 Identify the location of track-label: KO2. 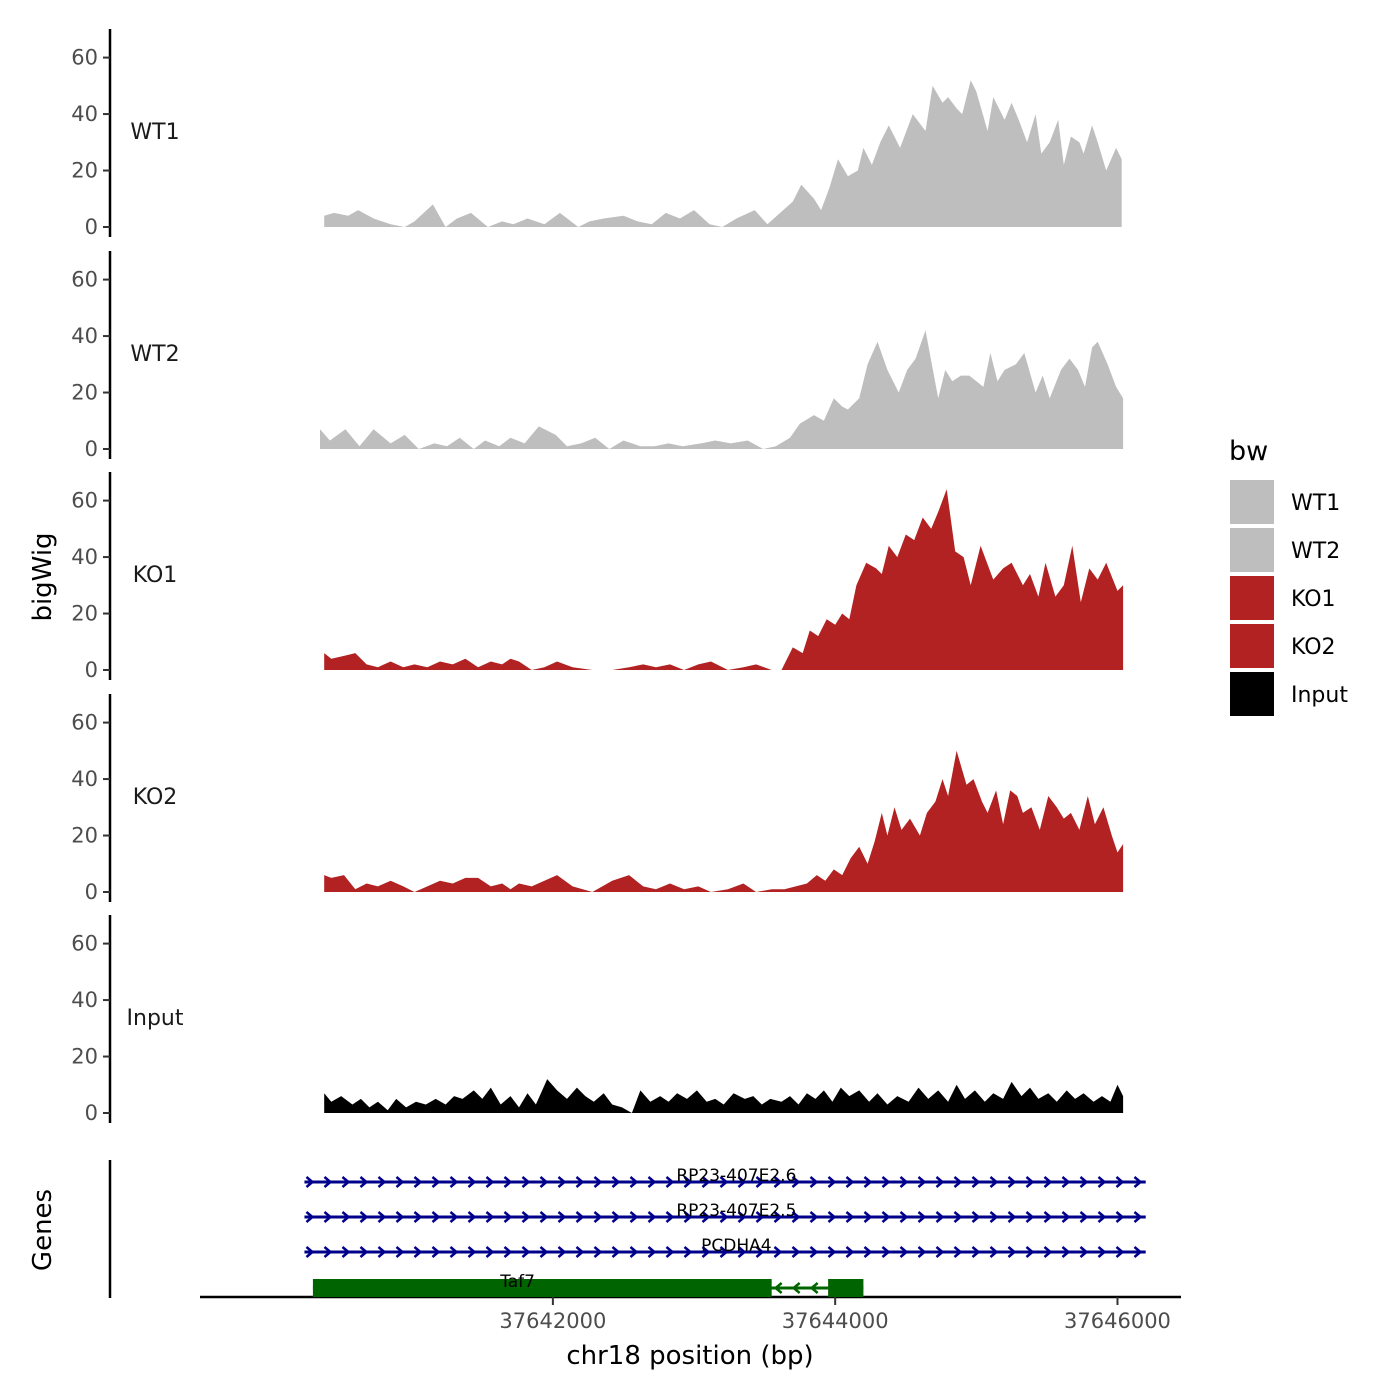
(155, 797).